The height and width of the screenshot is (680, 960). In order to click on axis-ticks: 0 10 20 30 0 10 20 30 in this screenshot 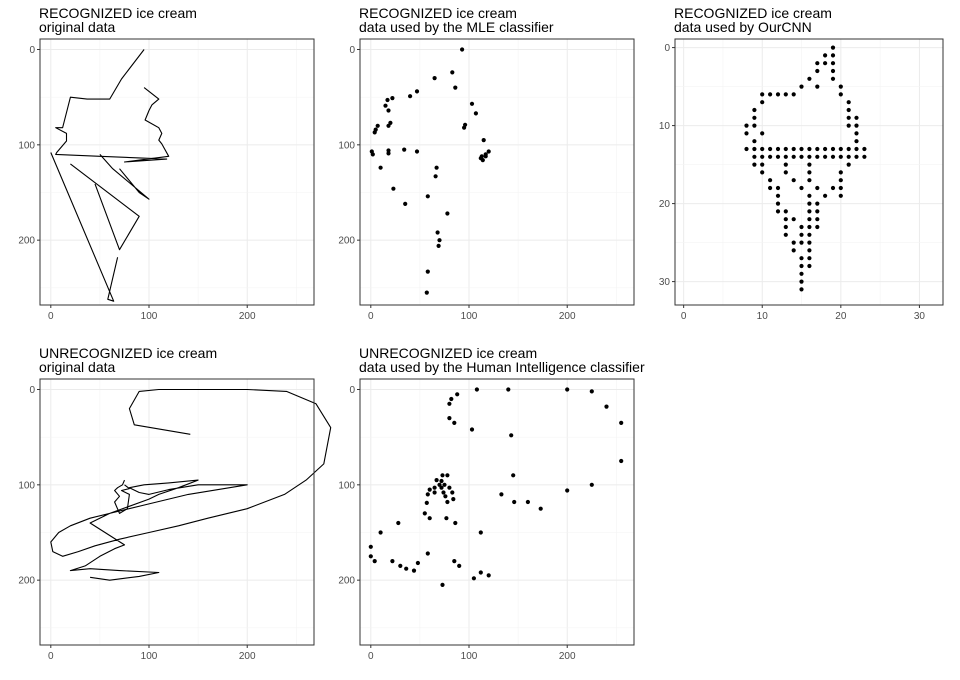, I will do `click(792, 182)`.